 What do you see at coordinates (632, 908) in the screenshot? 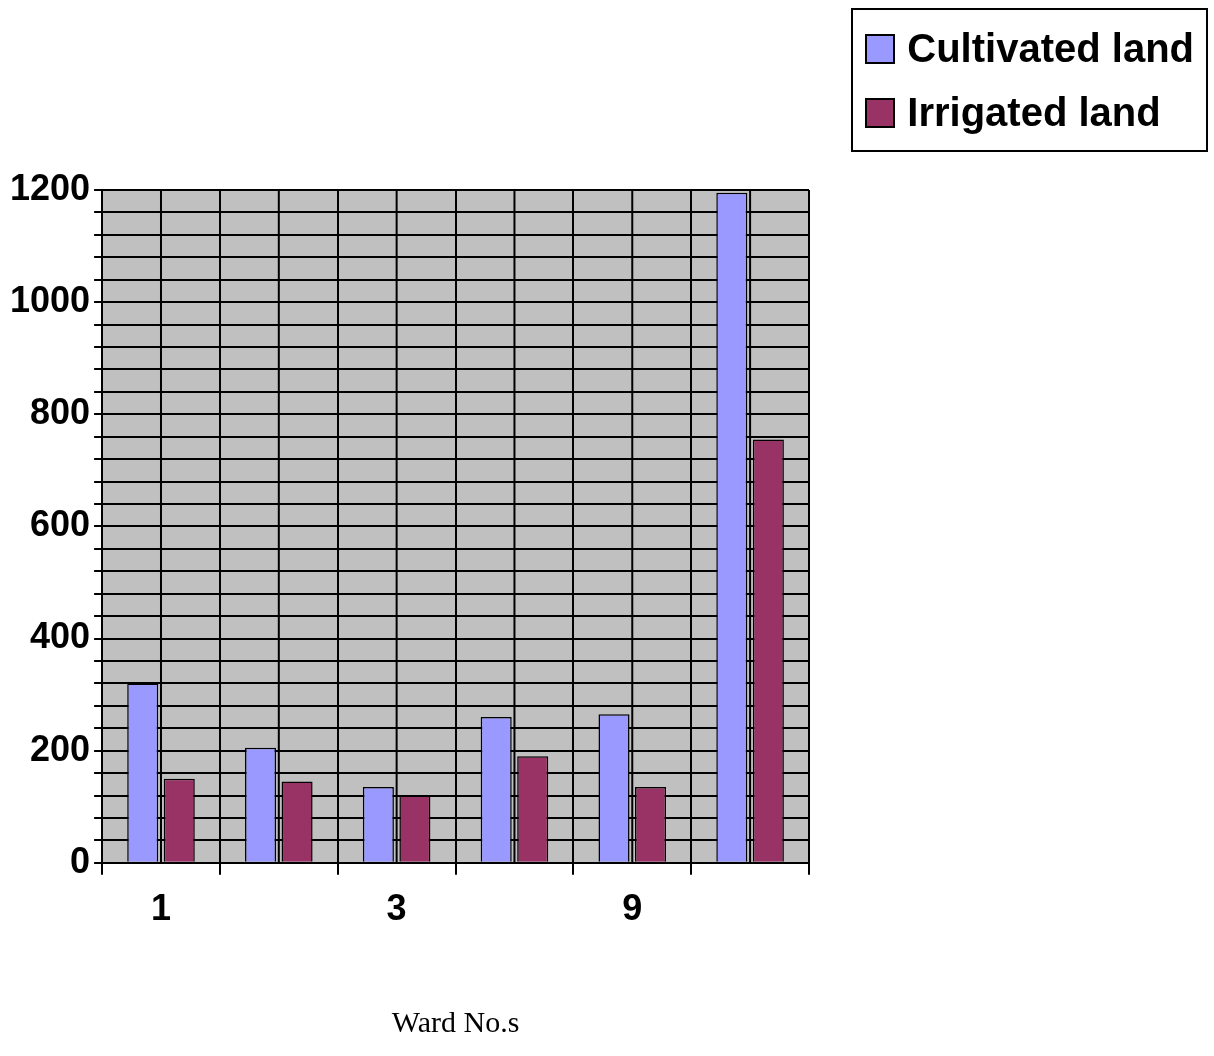
I see `x-tick-label: 9` at bounding box center [632, 908].